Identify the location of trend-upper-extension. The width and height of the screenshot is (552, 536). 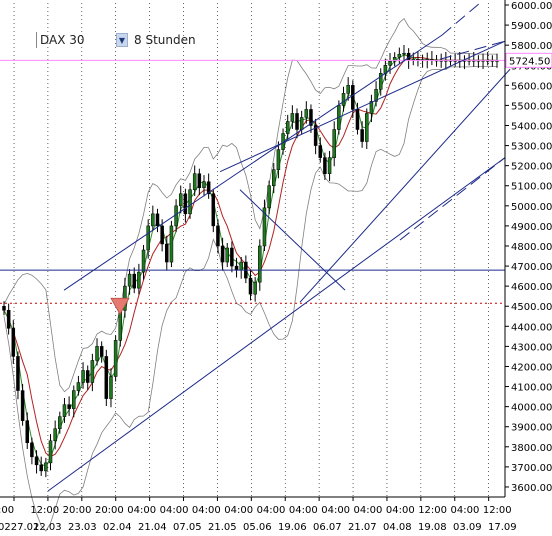
(472, 50).